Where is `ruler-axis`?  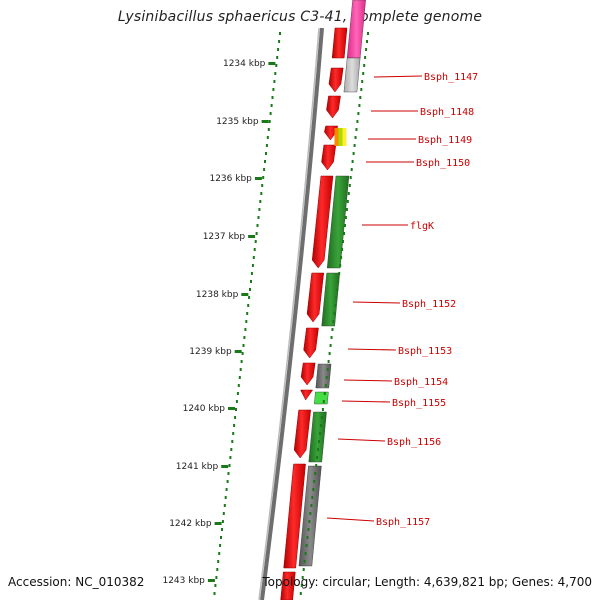 ruler-axis is located at coordinates (247, 313).